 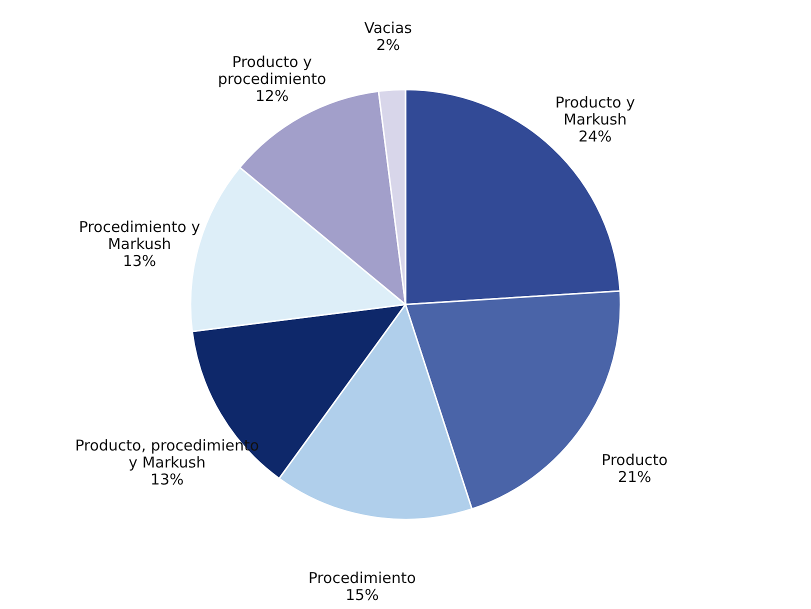 What do you see at coordinates (635, 460) in the screenshot?
I see `slice-label: Producto` at bounding box center [635, 460].